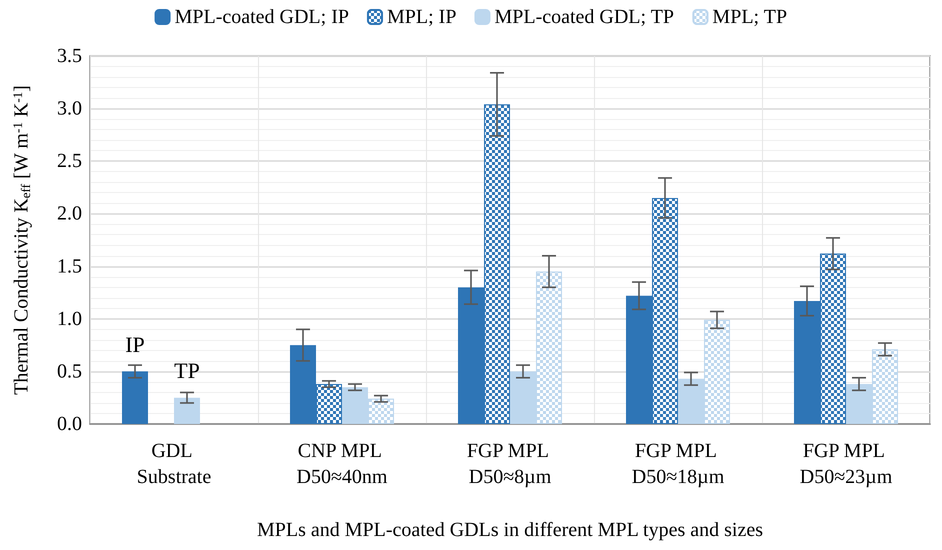  What do you see at coordinates (846, 464) in the screenshot?
I see `x-tick-label: FGP MPL D50≈23µm` at bounding box center [846, 464].